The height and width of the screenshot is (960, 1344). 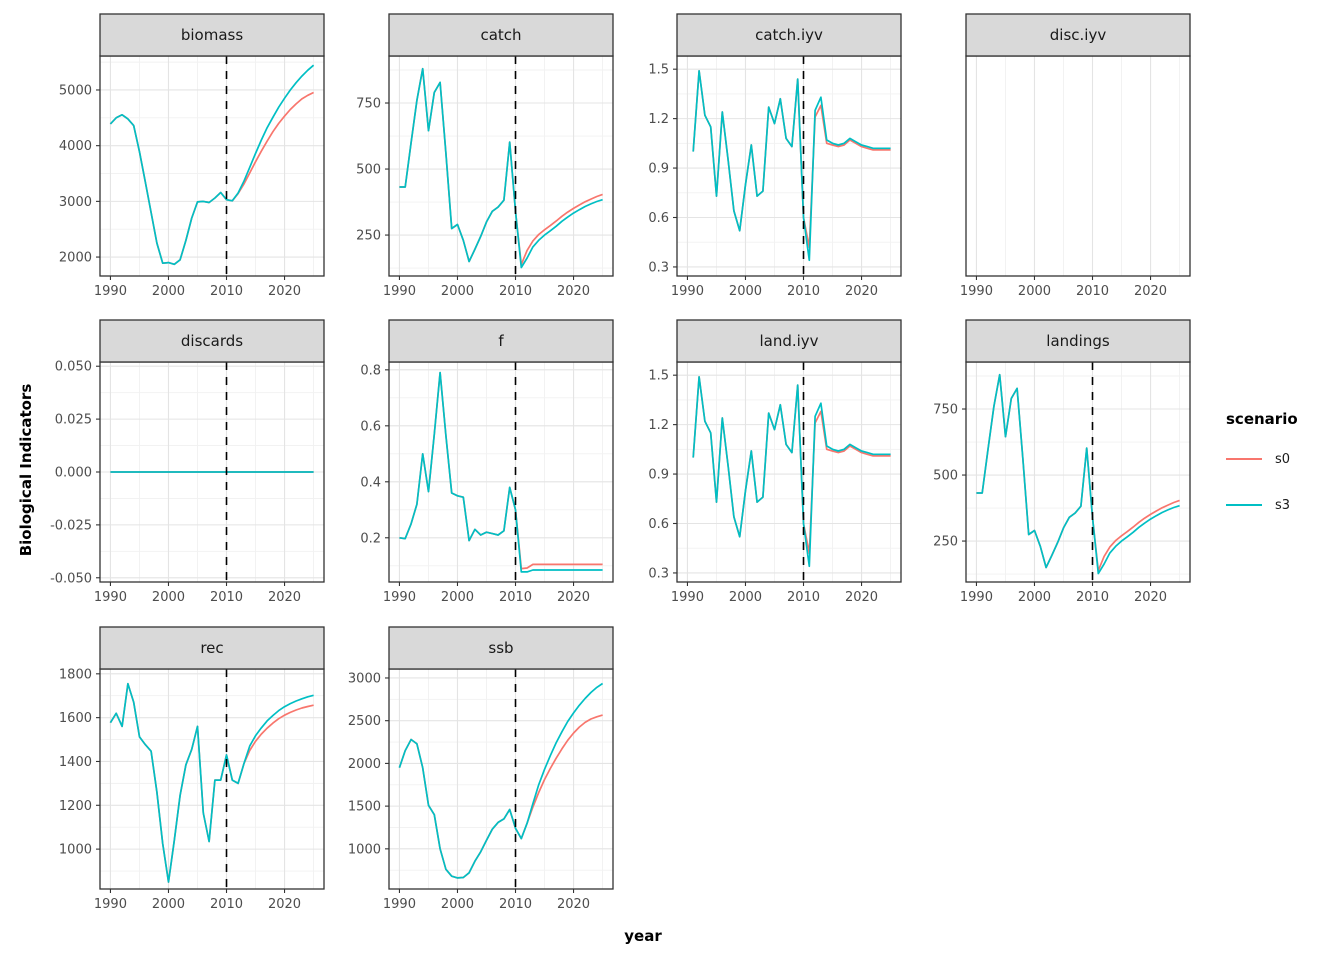 What do you see at coordinates (791, 471) in the screenshot?
I see `series-line-land.iyv-s3` at bounding box center [791, 471].